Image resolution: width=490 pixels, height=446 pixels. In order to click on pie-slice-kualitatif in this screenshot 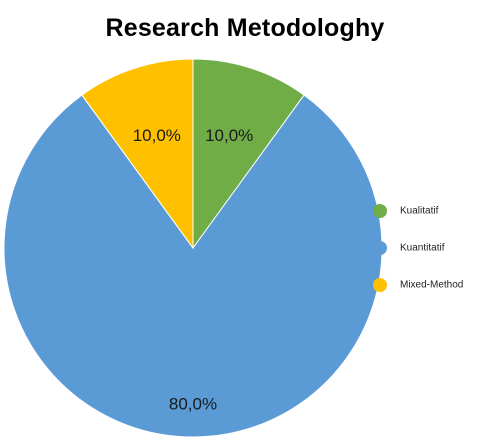, I will do `click(248, 154)`.